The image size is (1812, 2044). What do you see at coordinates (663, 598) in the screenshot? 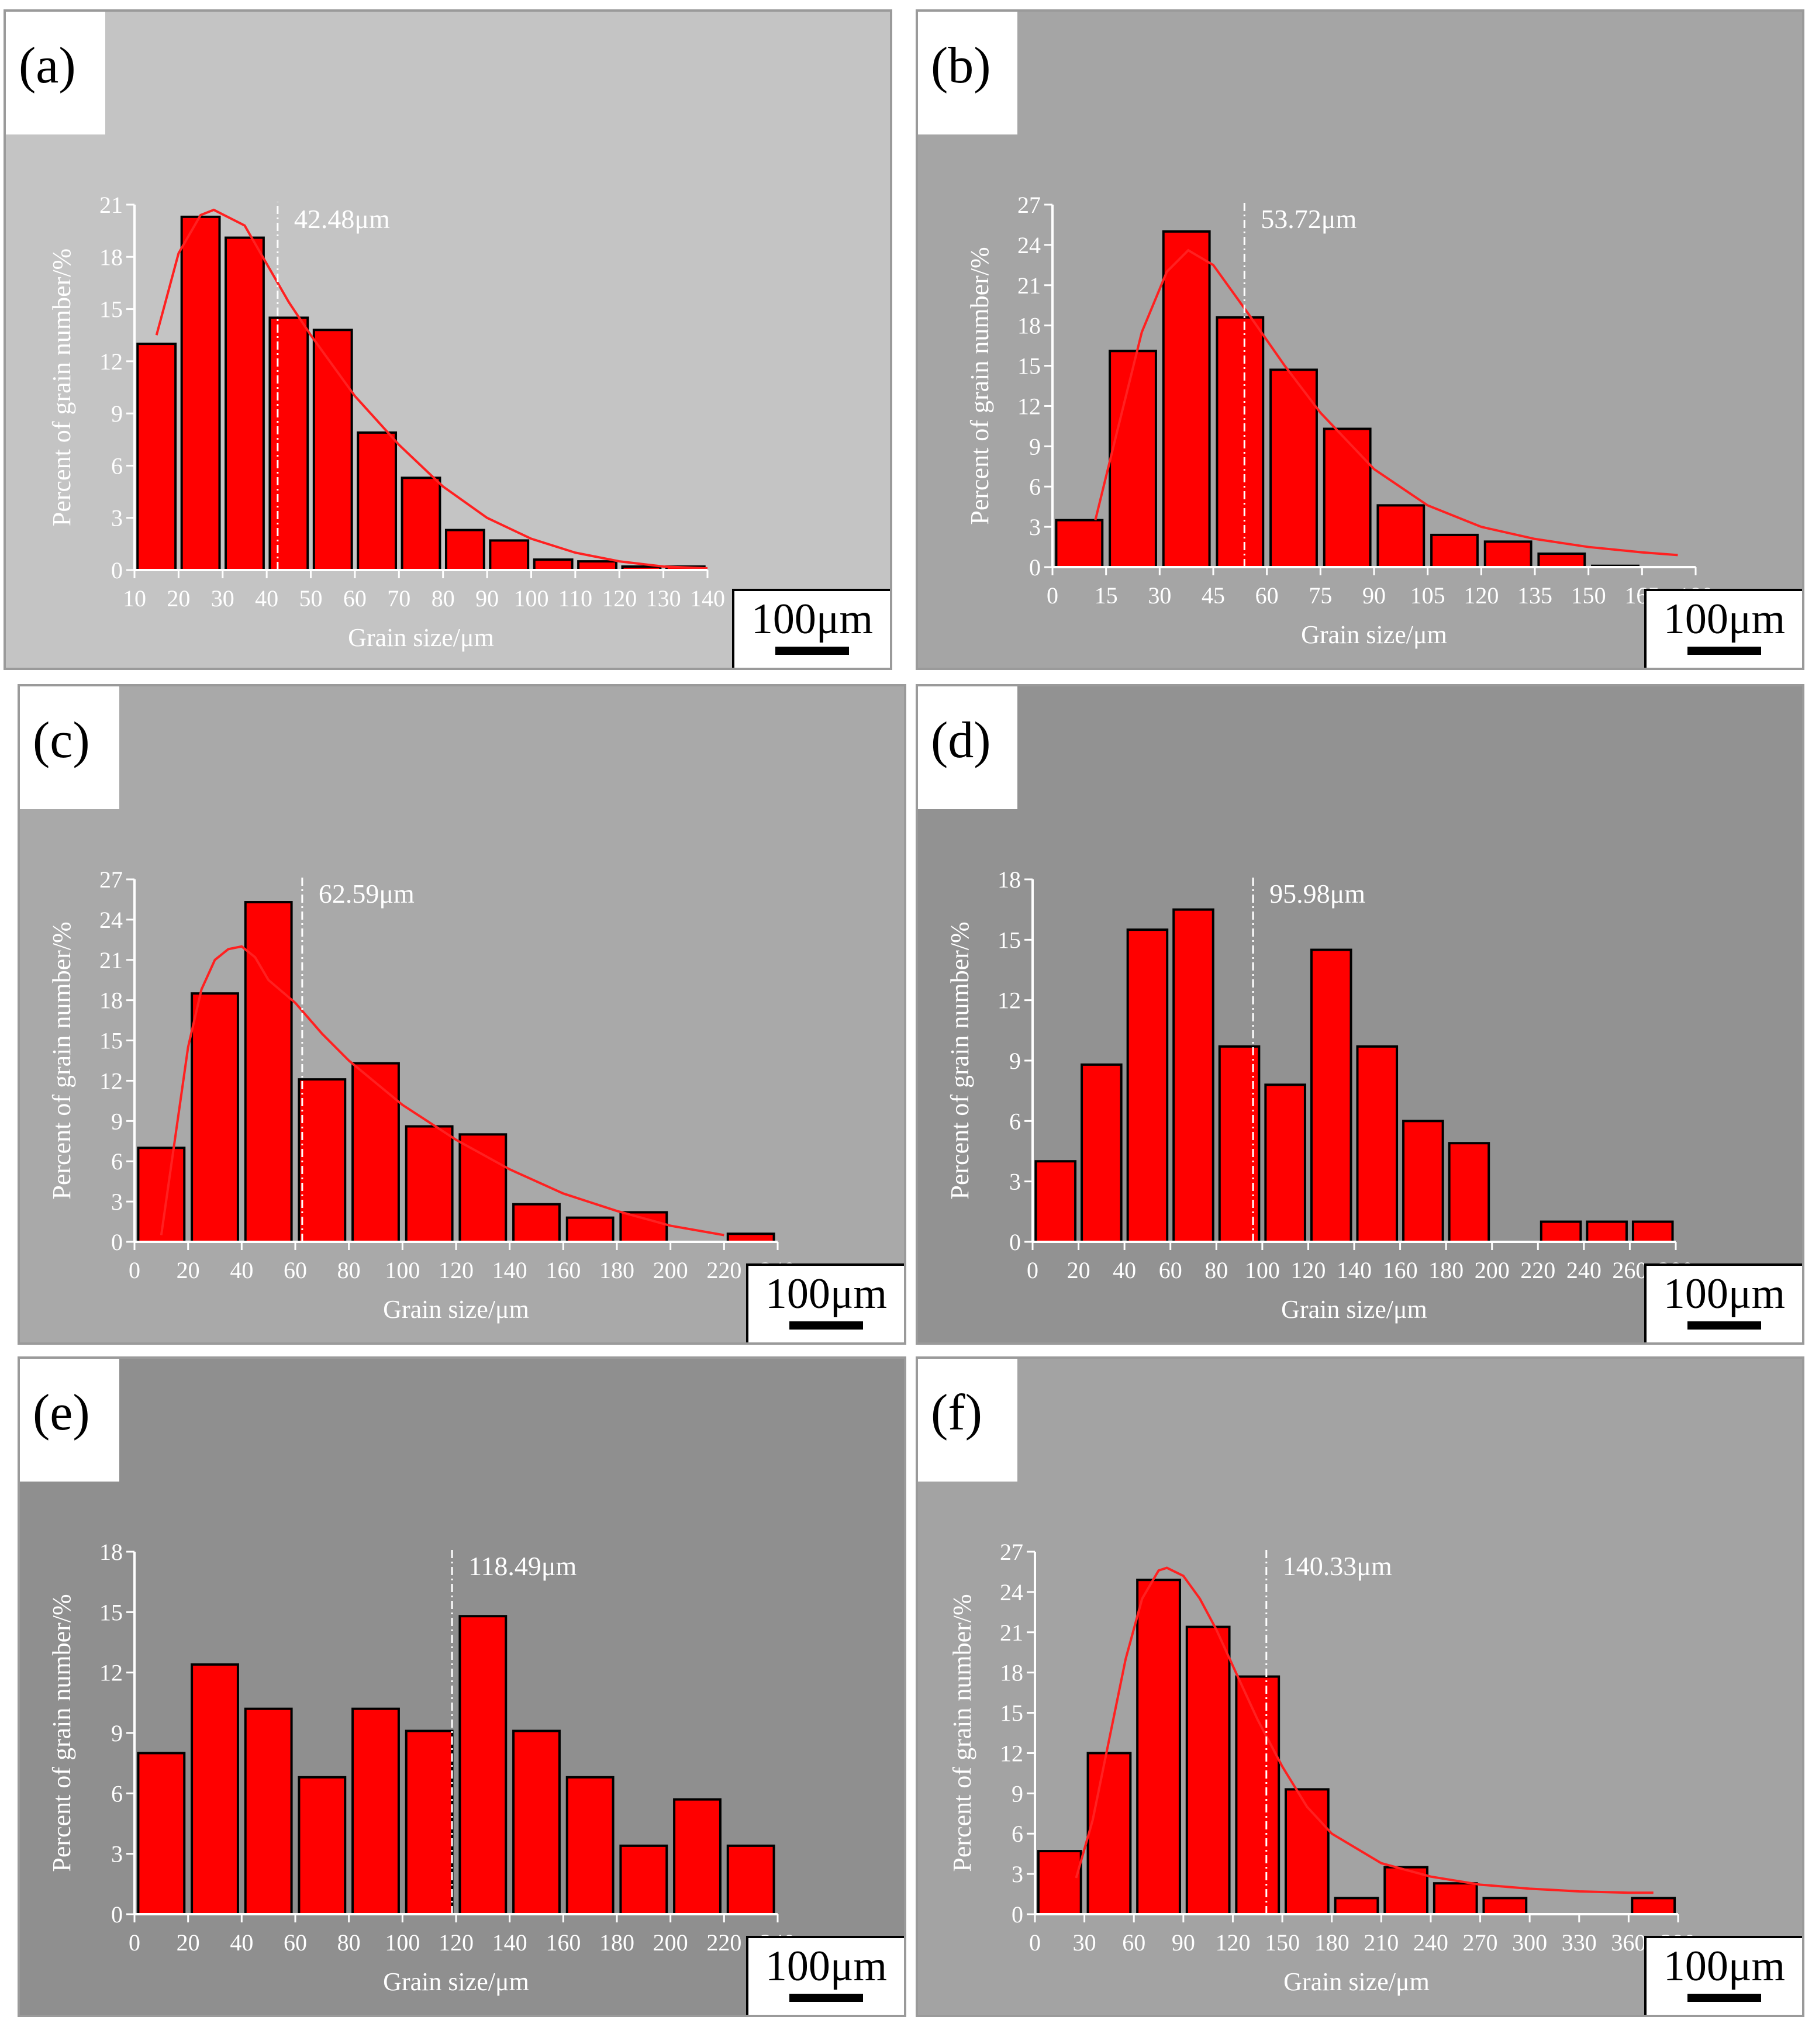
I see `x-tick-label: 130` at bounding box center [663, 598].